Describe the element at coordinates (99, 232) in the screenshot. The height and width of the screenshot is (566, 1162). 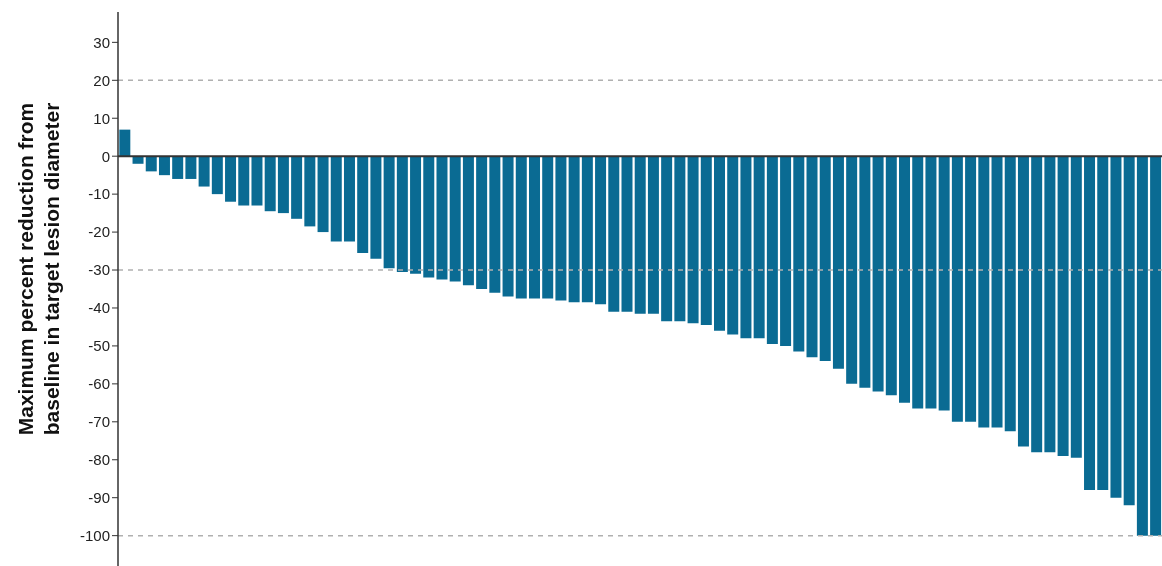
I see `y-tick-label: -20` at that location.